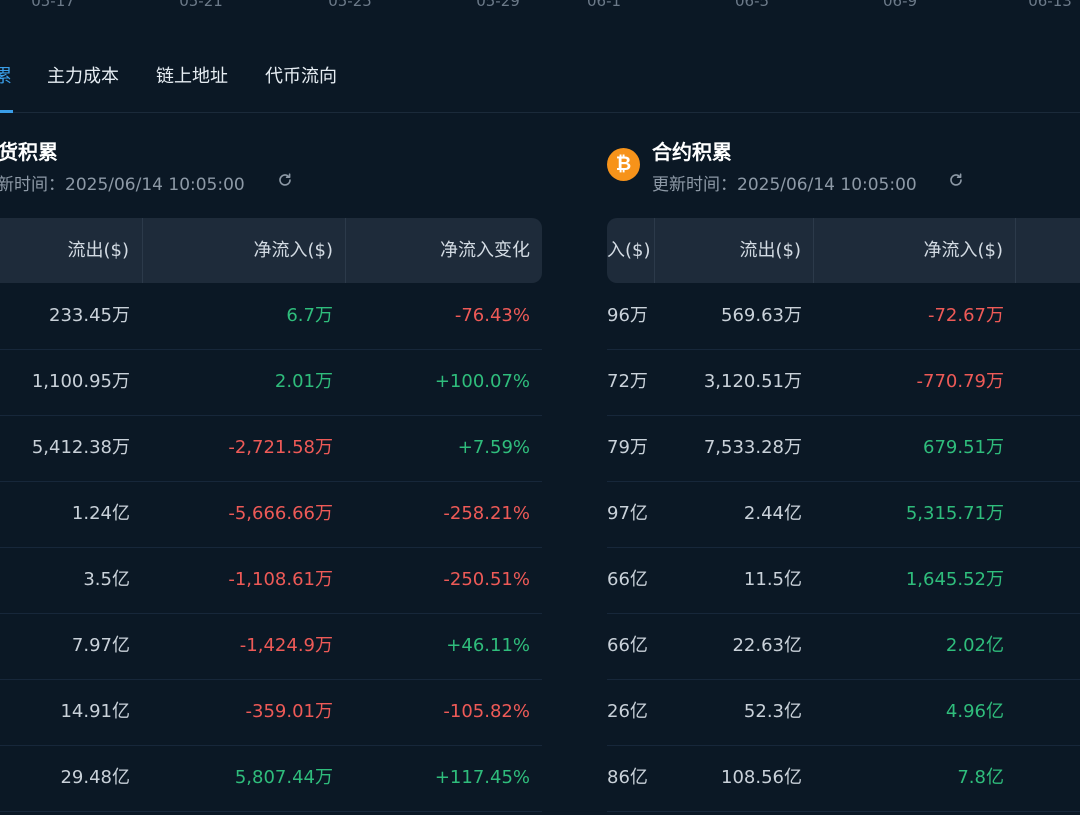 This screenshot has height=815, width=1080. What do you see at coordinates (485, 250) in the screenshot?
I see `column-header-net-inflow-change: 净流入变化` at bounding box center [485, 250].